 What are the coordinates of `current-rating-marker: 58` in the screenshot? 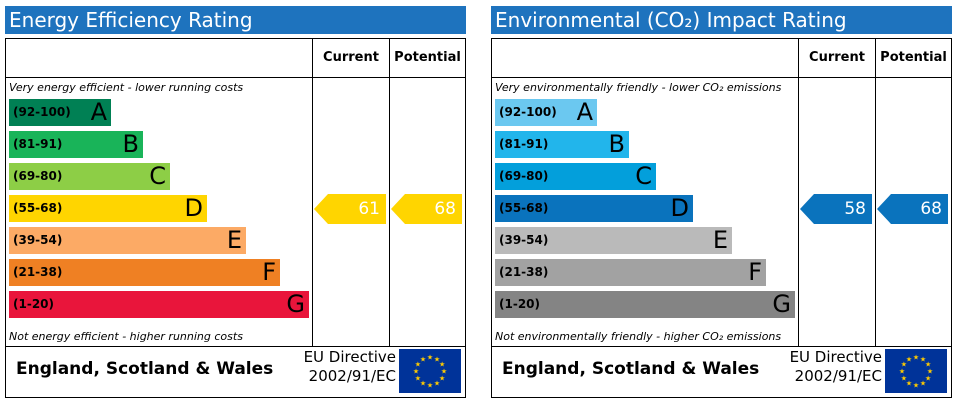 It's located at (836, 209).